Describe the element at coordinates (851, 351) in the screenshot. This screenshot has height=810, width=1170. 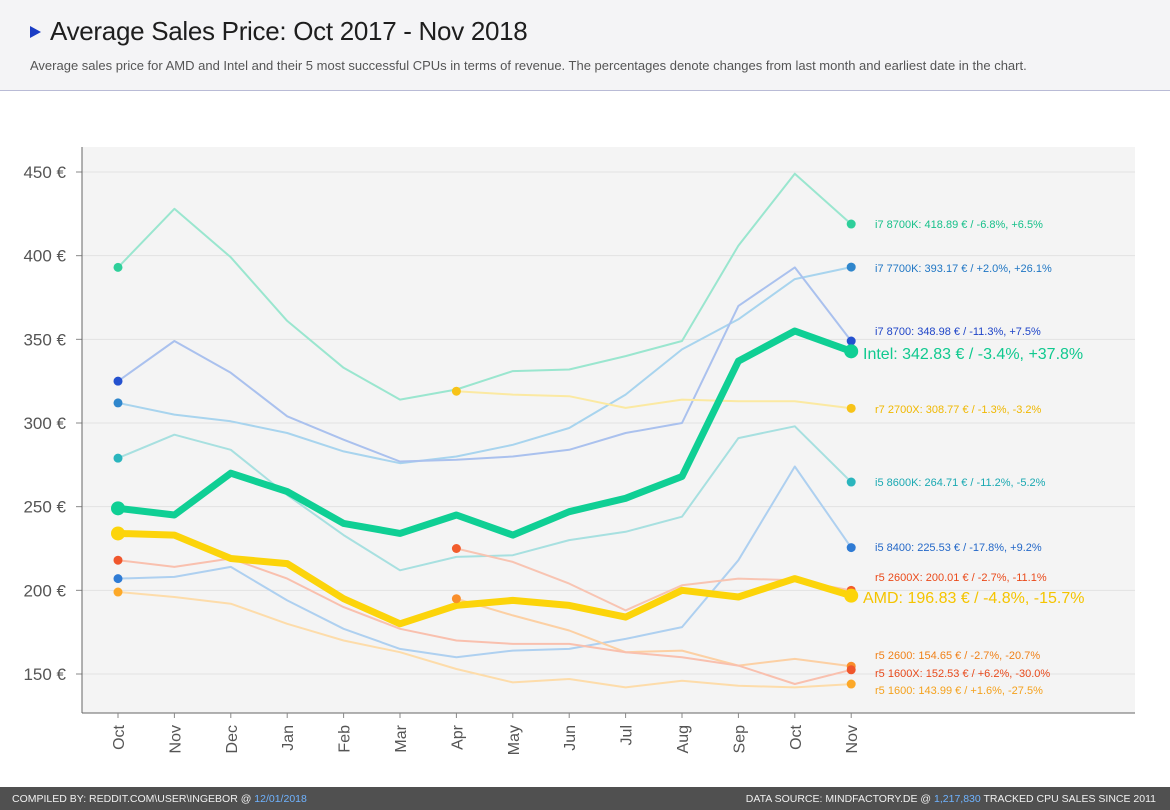
I see `series-end-dot-intel` at that location.